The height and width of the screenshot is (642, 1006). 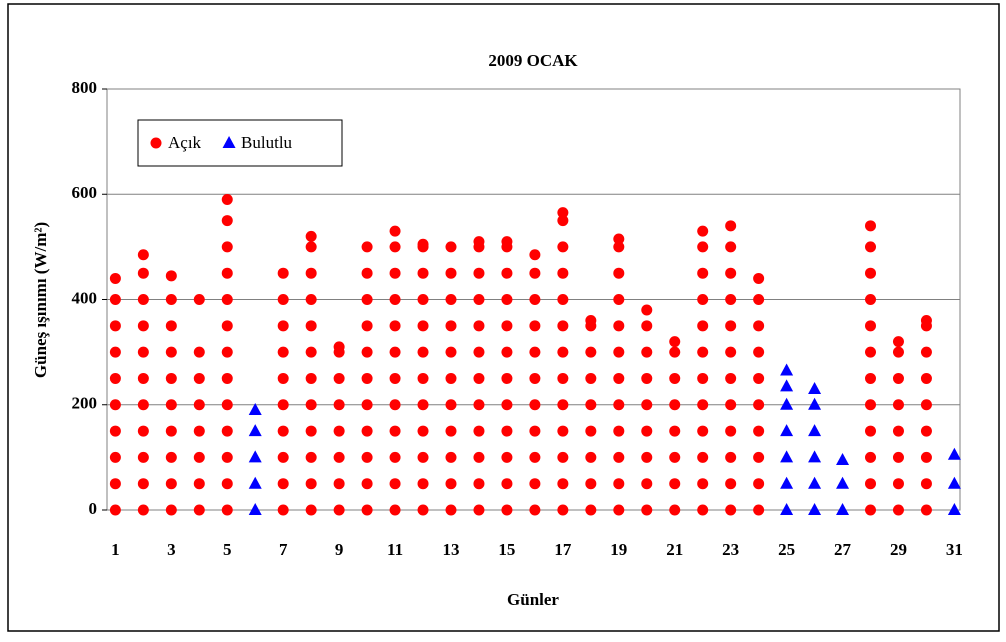 What do you see at coordinates (85, 192) in the screenshot?
I see `y-tick-label: 600` at bounding box center [85, 192].